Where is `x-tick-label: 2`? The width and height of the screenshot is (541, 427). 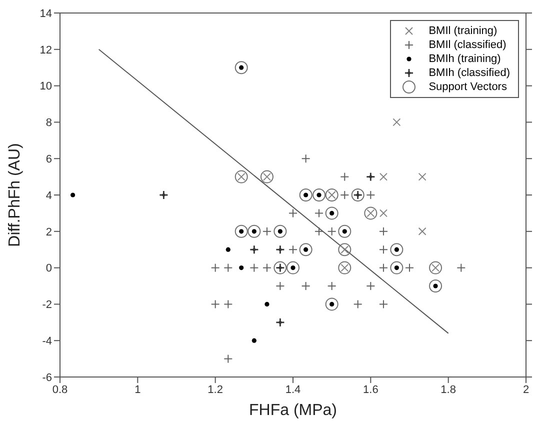
x-tick-label: 2 is located at coordinates (526, 390).